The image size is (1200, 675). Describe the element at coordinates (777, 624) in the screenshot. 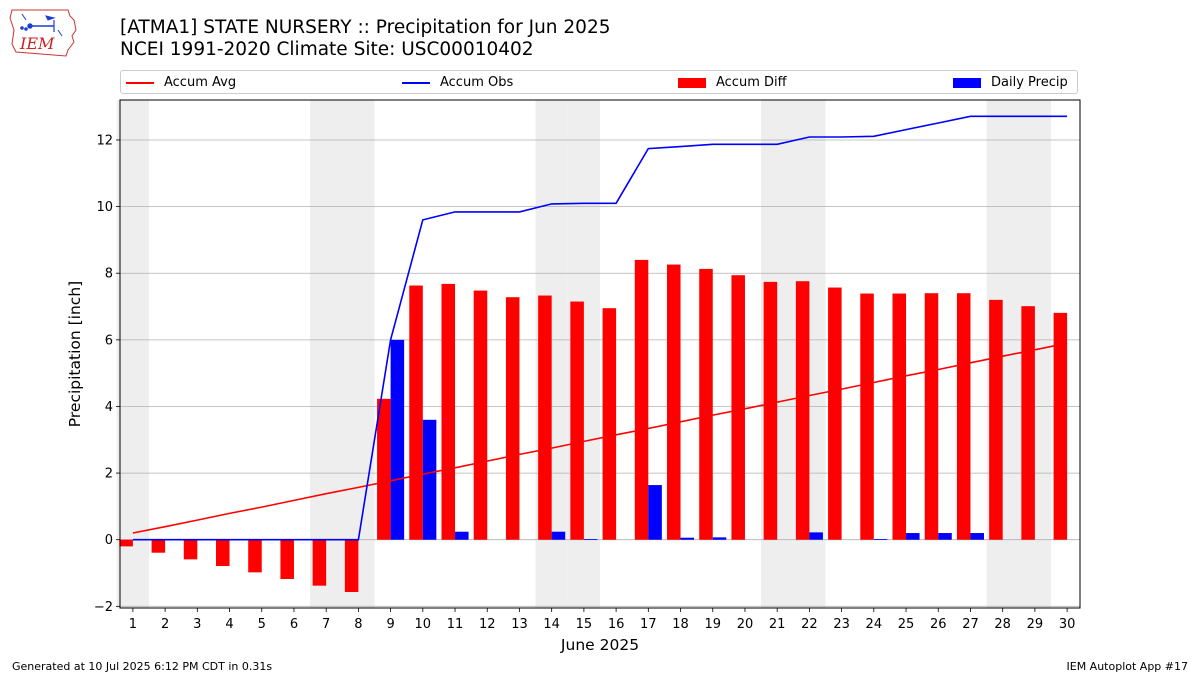

I see `x-tick-label: 21` at that location.